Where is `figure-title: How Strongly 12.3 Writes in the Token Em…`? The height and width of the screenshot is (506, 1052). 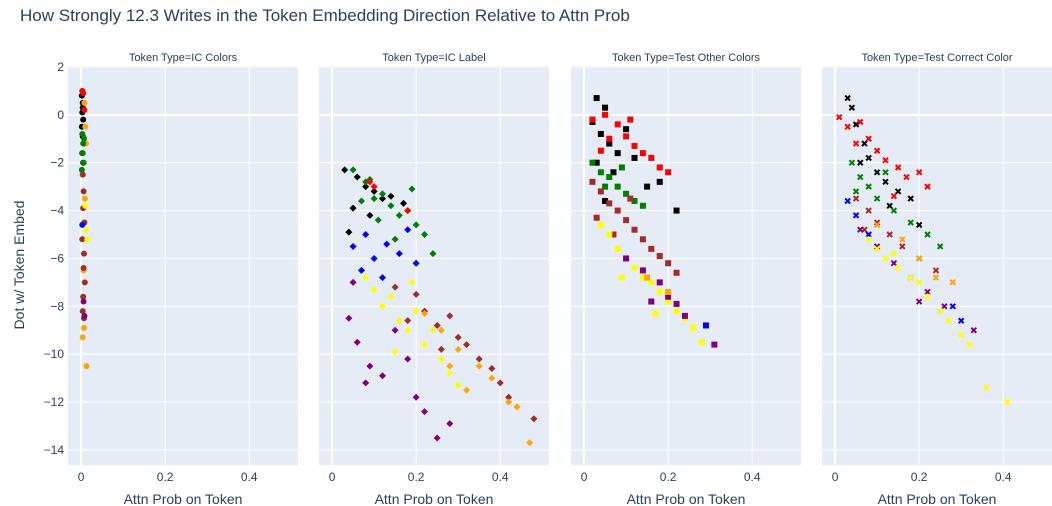 figure-title: How Strongly 12.3 Writes in the Token Em… is located at coordinates (325, 15).